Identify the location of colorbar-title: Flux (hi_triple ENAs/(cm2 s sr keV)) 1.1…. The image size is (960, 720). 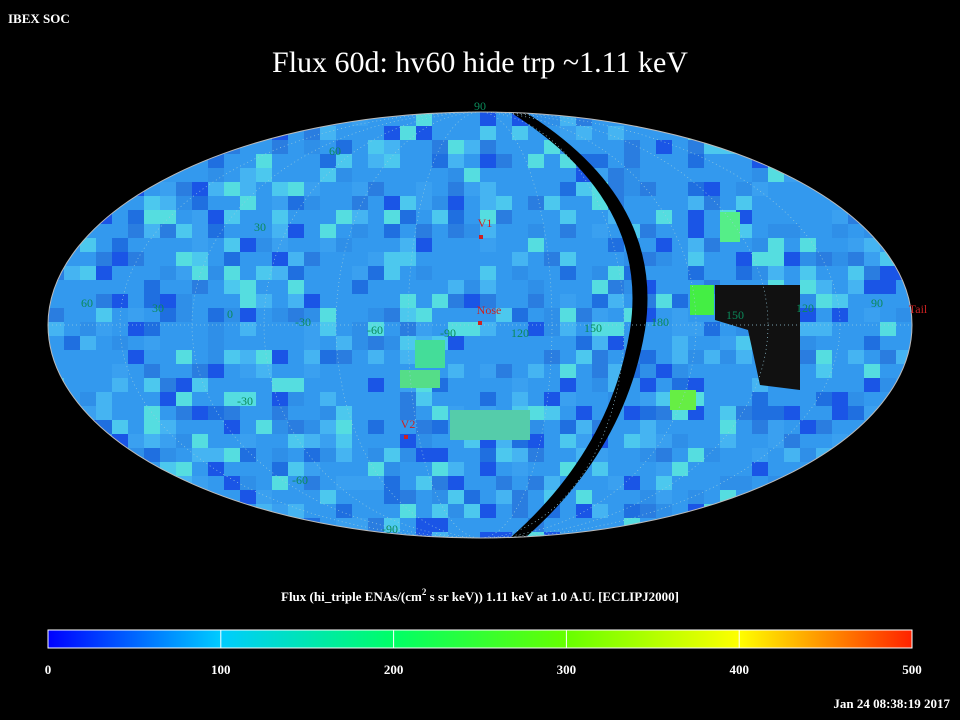
(480, 595).